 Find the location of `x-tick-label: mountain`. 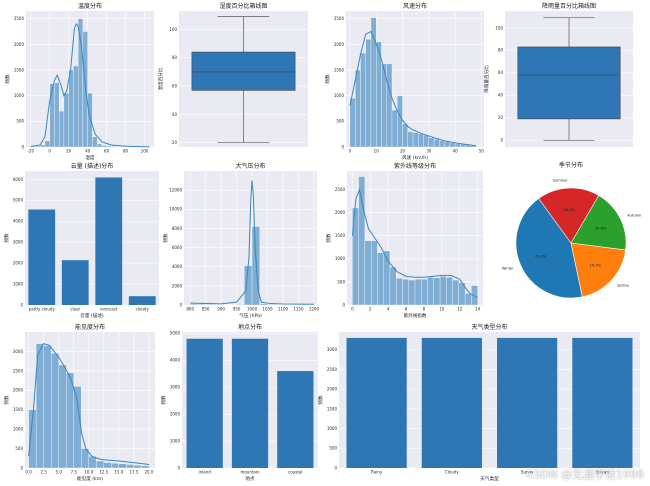

x-tick-label: mountain is located at coordinates (250, 472).